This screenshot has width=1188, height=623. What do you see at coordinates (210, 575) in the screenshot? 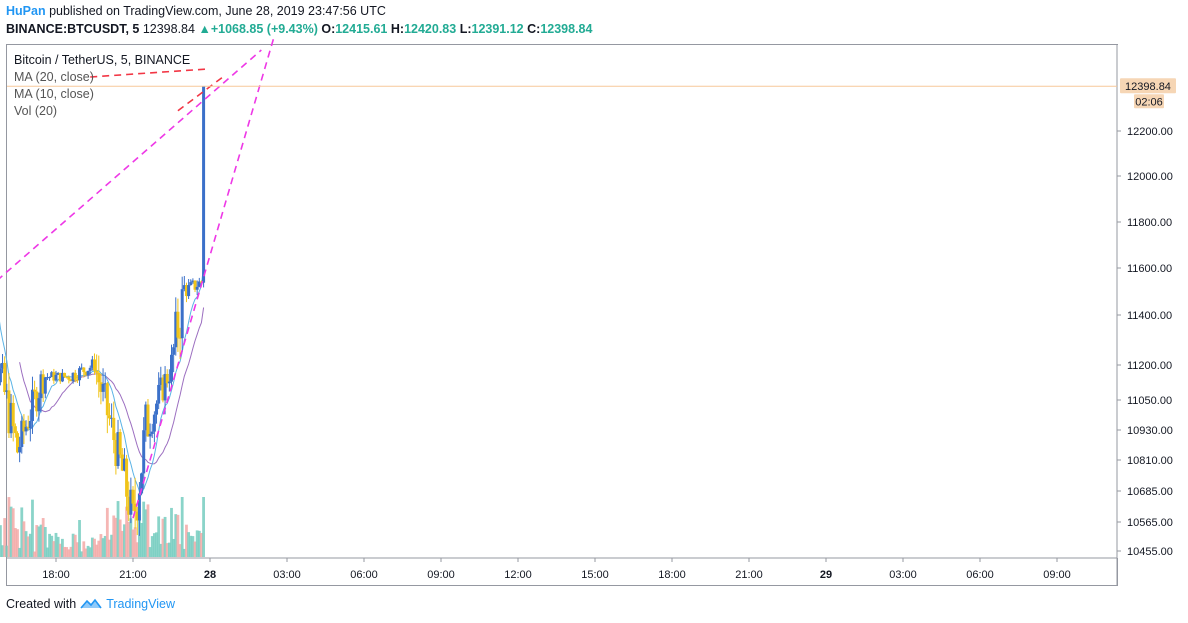
I see `x-tick-label: 28` at bounding box center [210, 575].